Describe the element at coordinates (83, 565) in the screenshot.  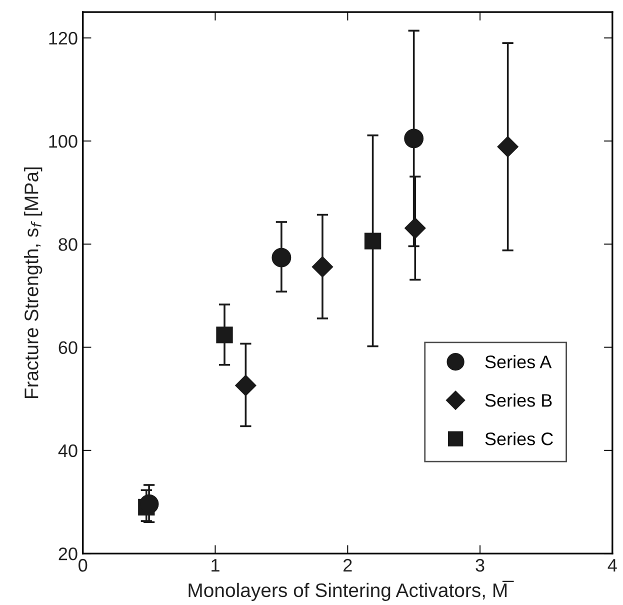
I see `x-tick-label: 0` at that location.